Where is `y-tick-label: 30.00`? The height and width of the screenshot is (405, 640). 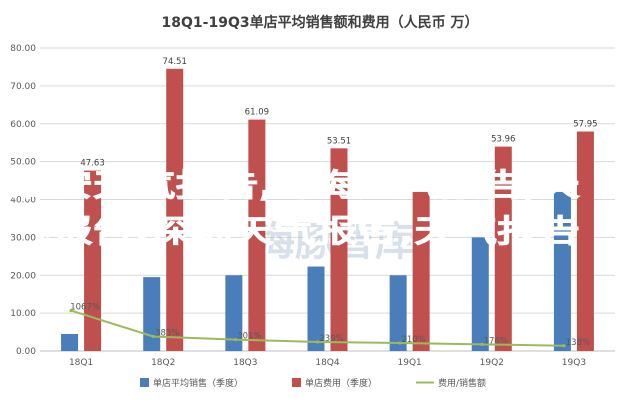
y-tick-label: 30.00 is located at coordinates (23, 238).